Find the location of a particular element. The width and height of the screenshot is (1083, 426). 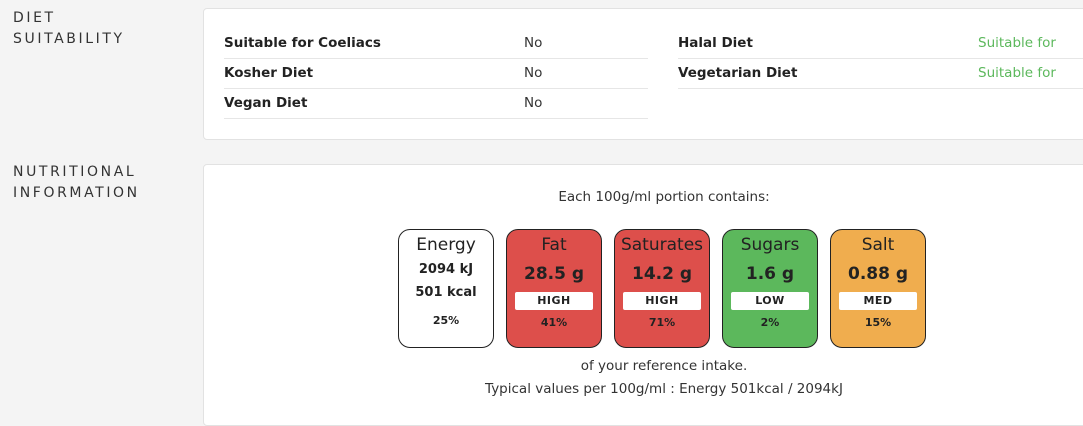

reference-intake-text: of your reference intake. is located at coordinates (664, 366).